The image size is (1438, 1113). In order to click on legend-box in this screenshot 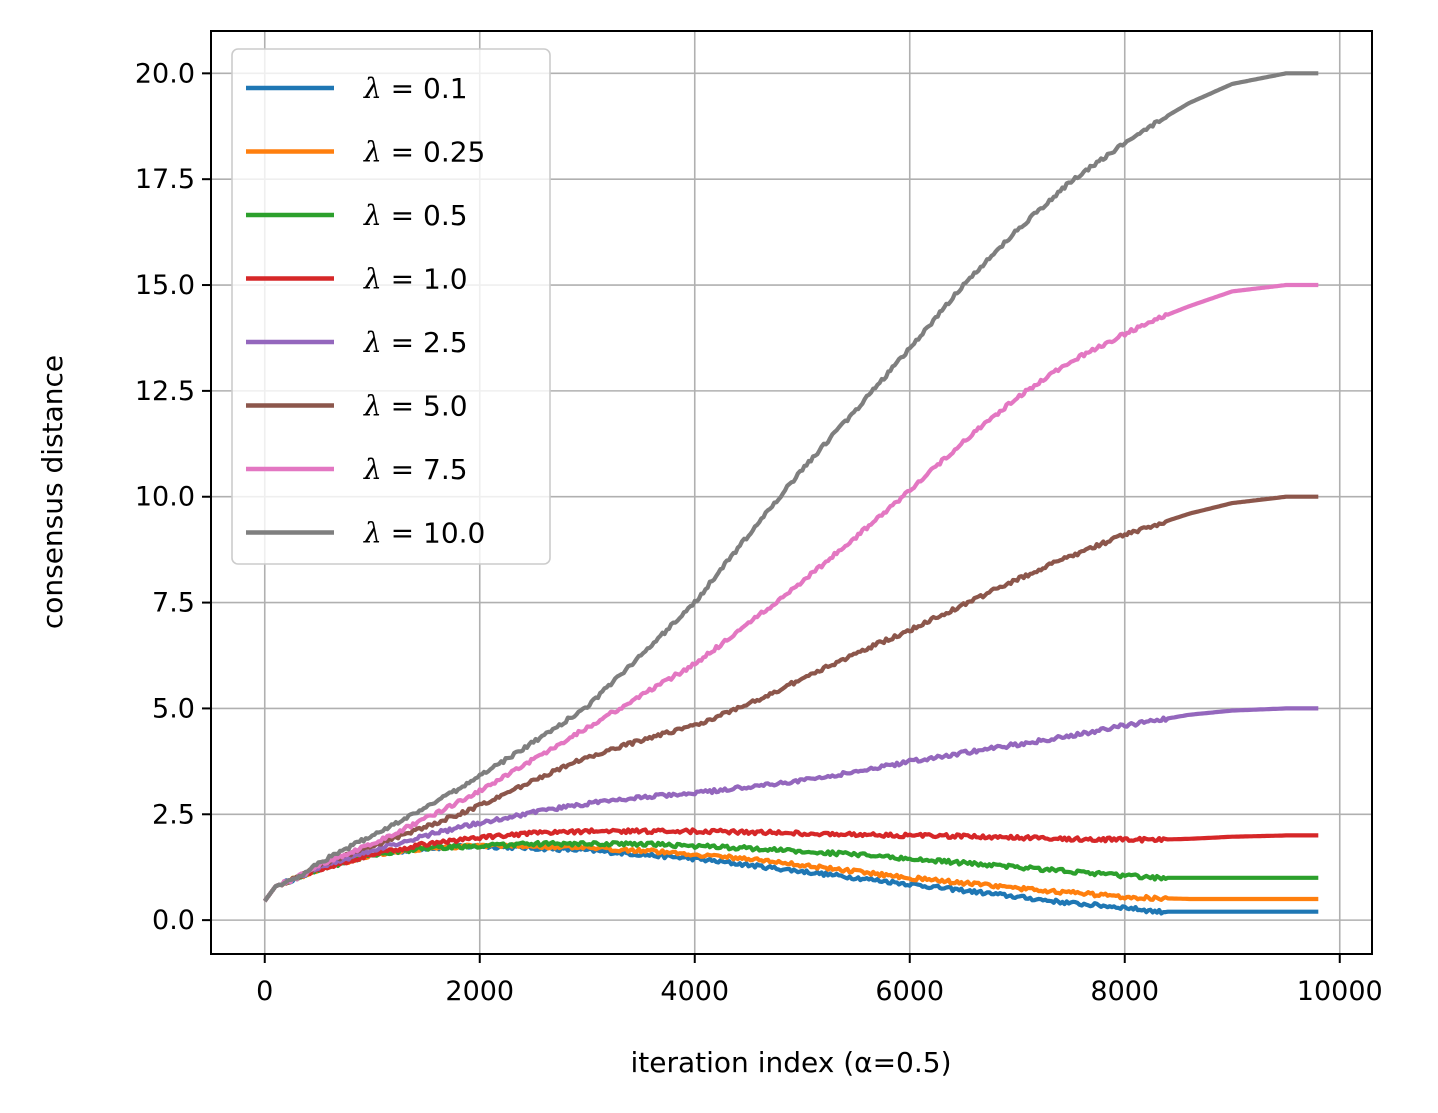, I will do `click(391, 306)`.